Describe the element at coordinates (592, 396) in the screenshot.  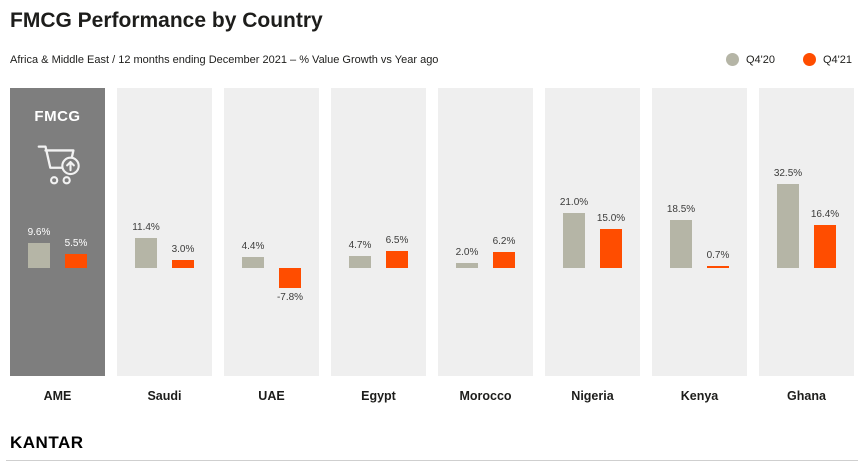
I see `country-label-nigeria: Nigeria` at that location.